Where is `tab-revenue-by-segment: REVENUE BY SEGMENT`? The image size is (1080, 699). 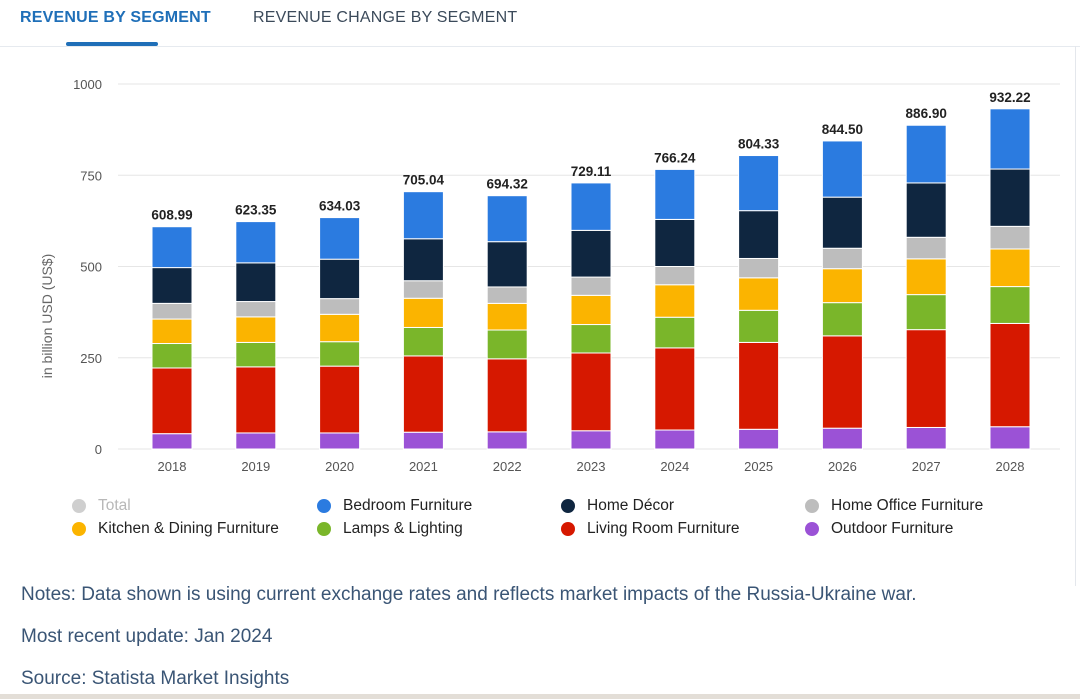
tab-revenue-by-segment: REVENUE BY SEGMENT is located at coordinates (115, 17).